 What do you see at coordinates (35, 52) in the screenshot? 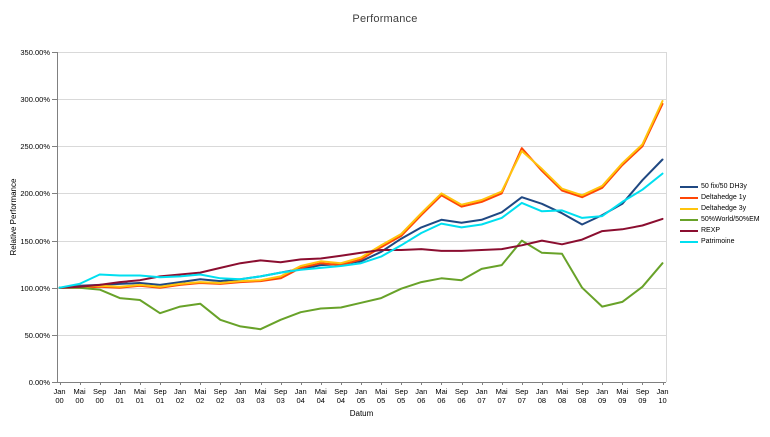
I see `y-tick-label: 350.00%` at bounding box center [35, 52].